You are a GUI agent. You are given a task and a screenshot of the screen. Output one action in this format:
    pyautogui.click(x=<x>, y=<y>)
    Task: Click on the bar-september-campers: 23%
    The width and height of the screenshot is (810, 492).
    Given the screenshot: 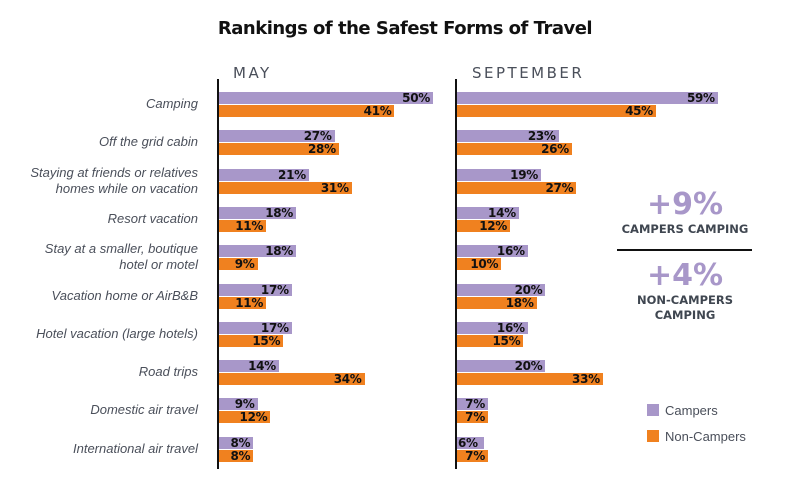 What is the action you would take?
    pyautogui.click(x=508, y=136)
    